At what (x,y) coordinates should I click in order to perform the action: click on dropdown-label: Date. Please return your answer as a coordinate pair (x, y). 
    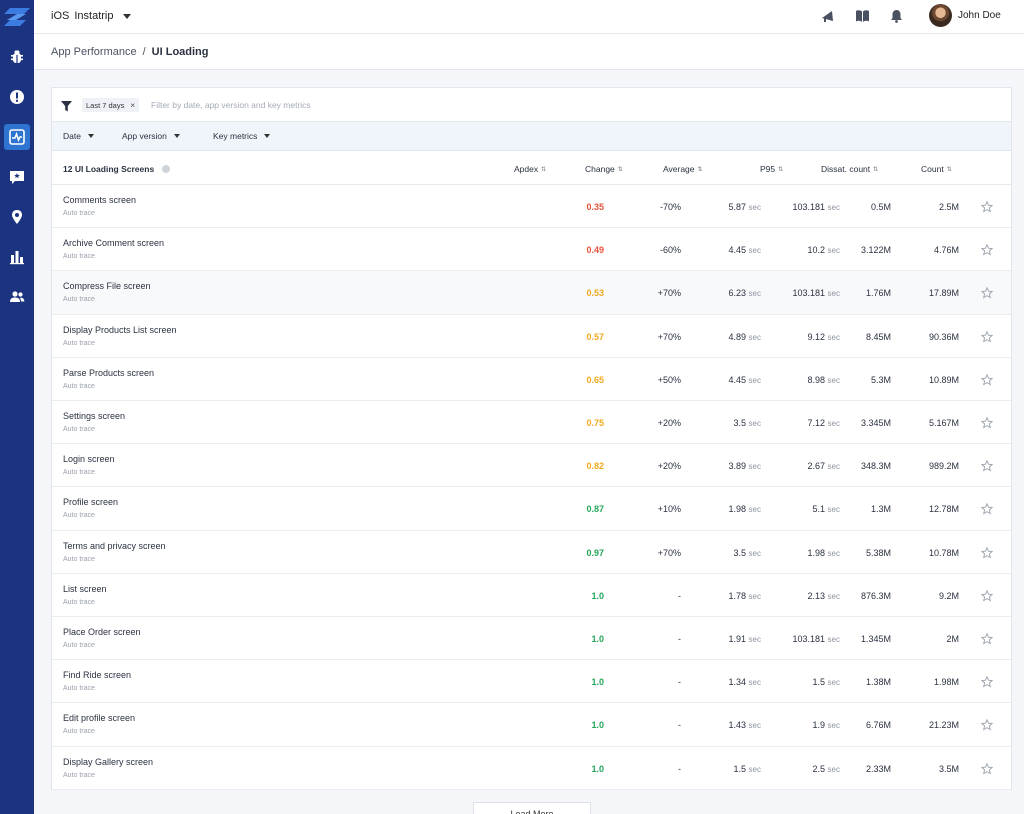
    Looking at the image, I should click on (72, 136).